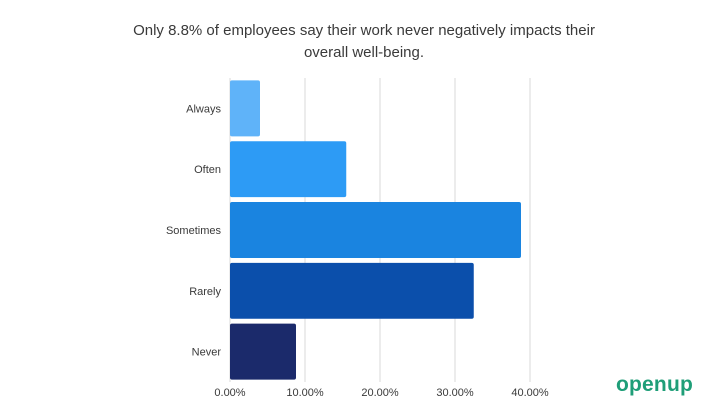 The image size is (728, 409). Describe the element at coordinates (207, 353) in the screenshot. I see `category-label-never: Never` at that location.